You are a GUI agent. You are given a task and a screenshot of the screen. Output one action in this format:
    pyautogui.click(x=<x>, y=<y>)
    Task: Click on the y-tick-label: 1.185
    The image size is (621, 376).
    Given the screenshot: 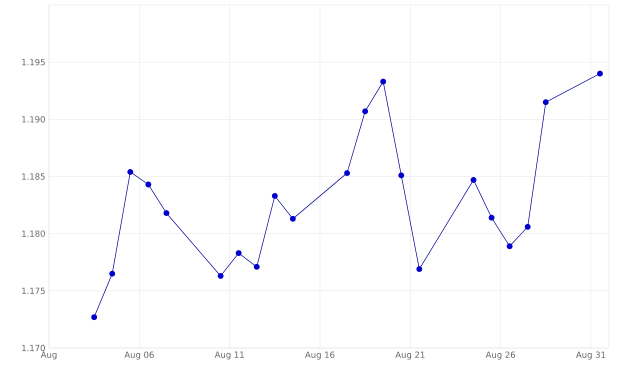 What is the action you would take?
    pyautogui.click(x=33, y=176)
    